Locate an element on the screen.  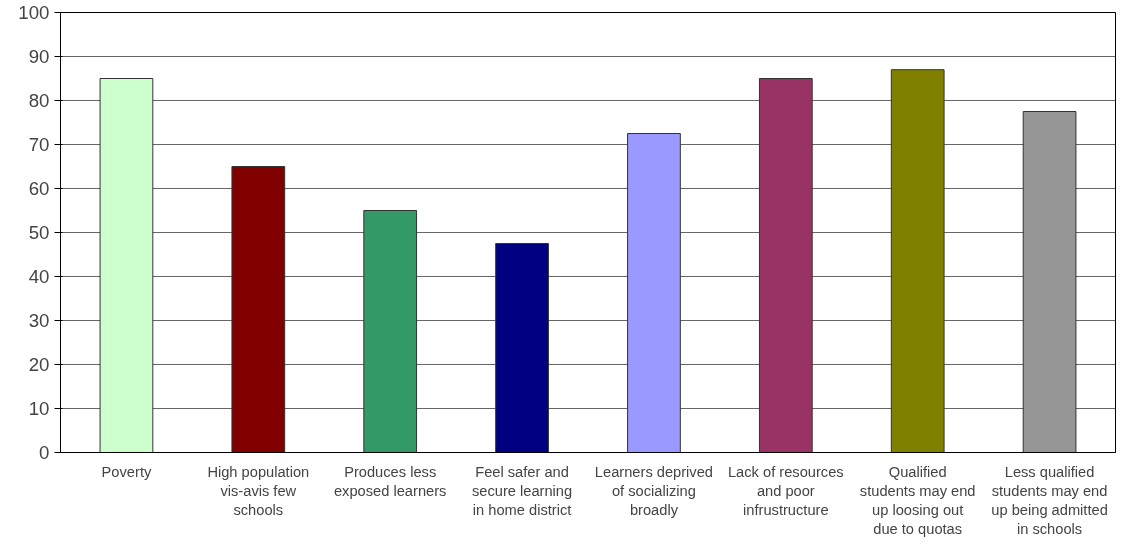
y-tick-label: 60 is located at coordinates (39, 188).